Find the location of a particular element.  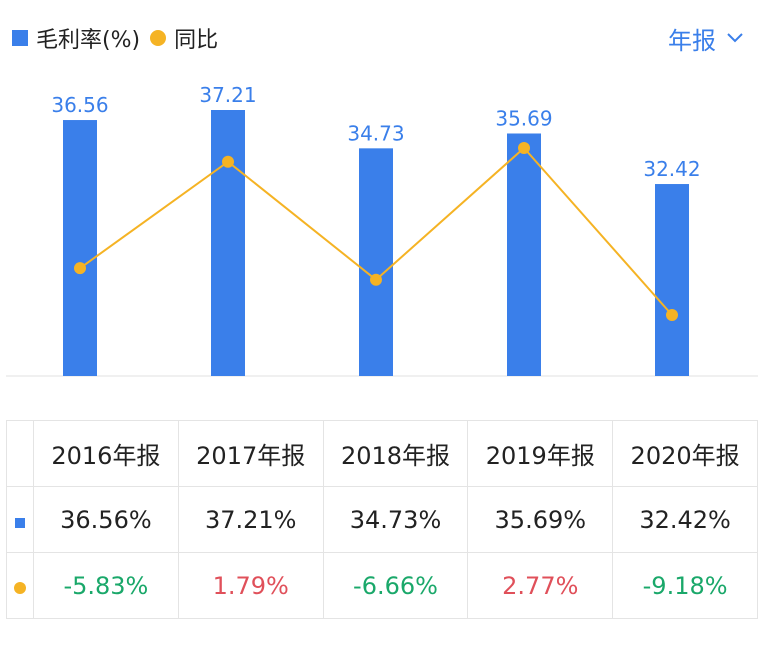

legend-item-gross-margin: 毛利率(%) is located at coordinates (76, 38).